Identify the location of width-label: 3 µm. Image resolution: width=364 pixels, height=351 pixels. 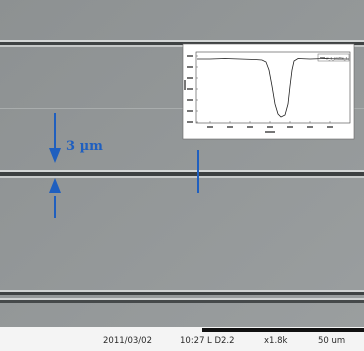
(84, 146).